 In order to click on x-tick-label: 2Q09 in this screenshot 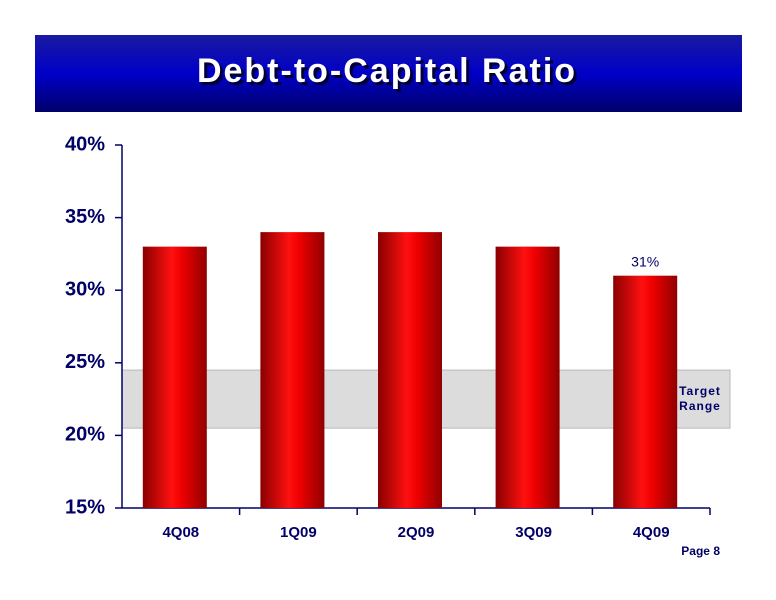, I will do `click(416, 532)`.